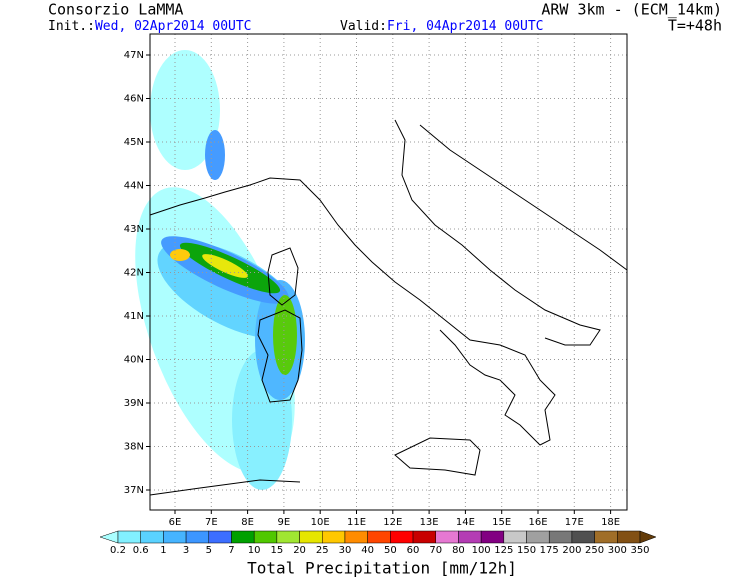 This screenshot has width=751, height=584. I want to click on lon-label: 16E, so click(537, 522).